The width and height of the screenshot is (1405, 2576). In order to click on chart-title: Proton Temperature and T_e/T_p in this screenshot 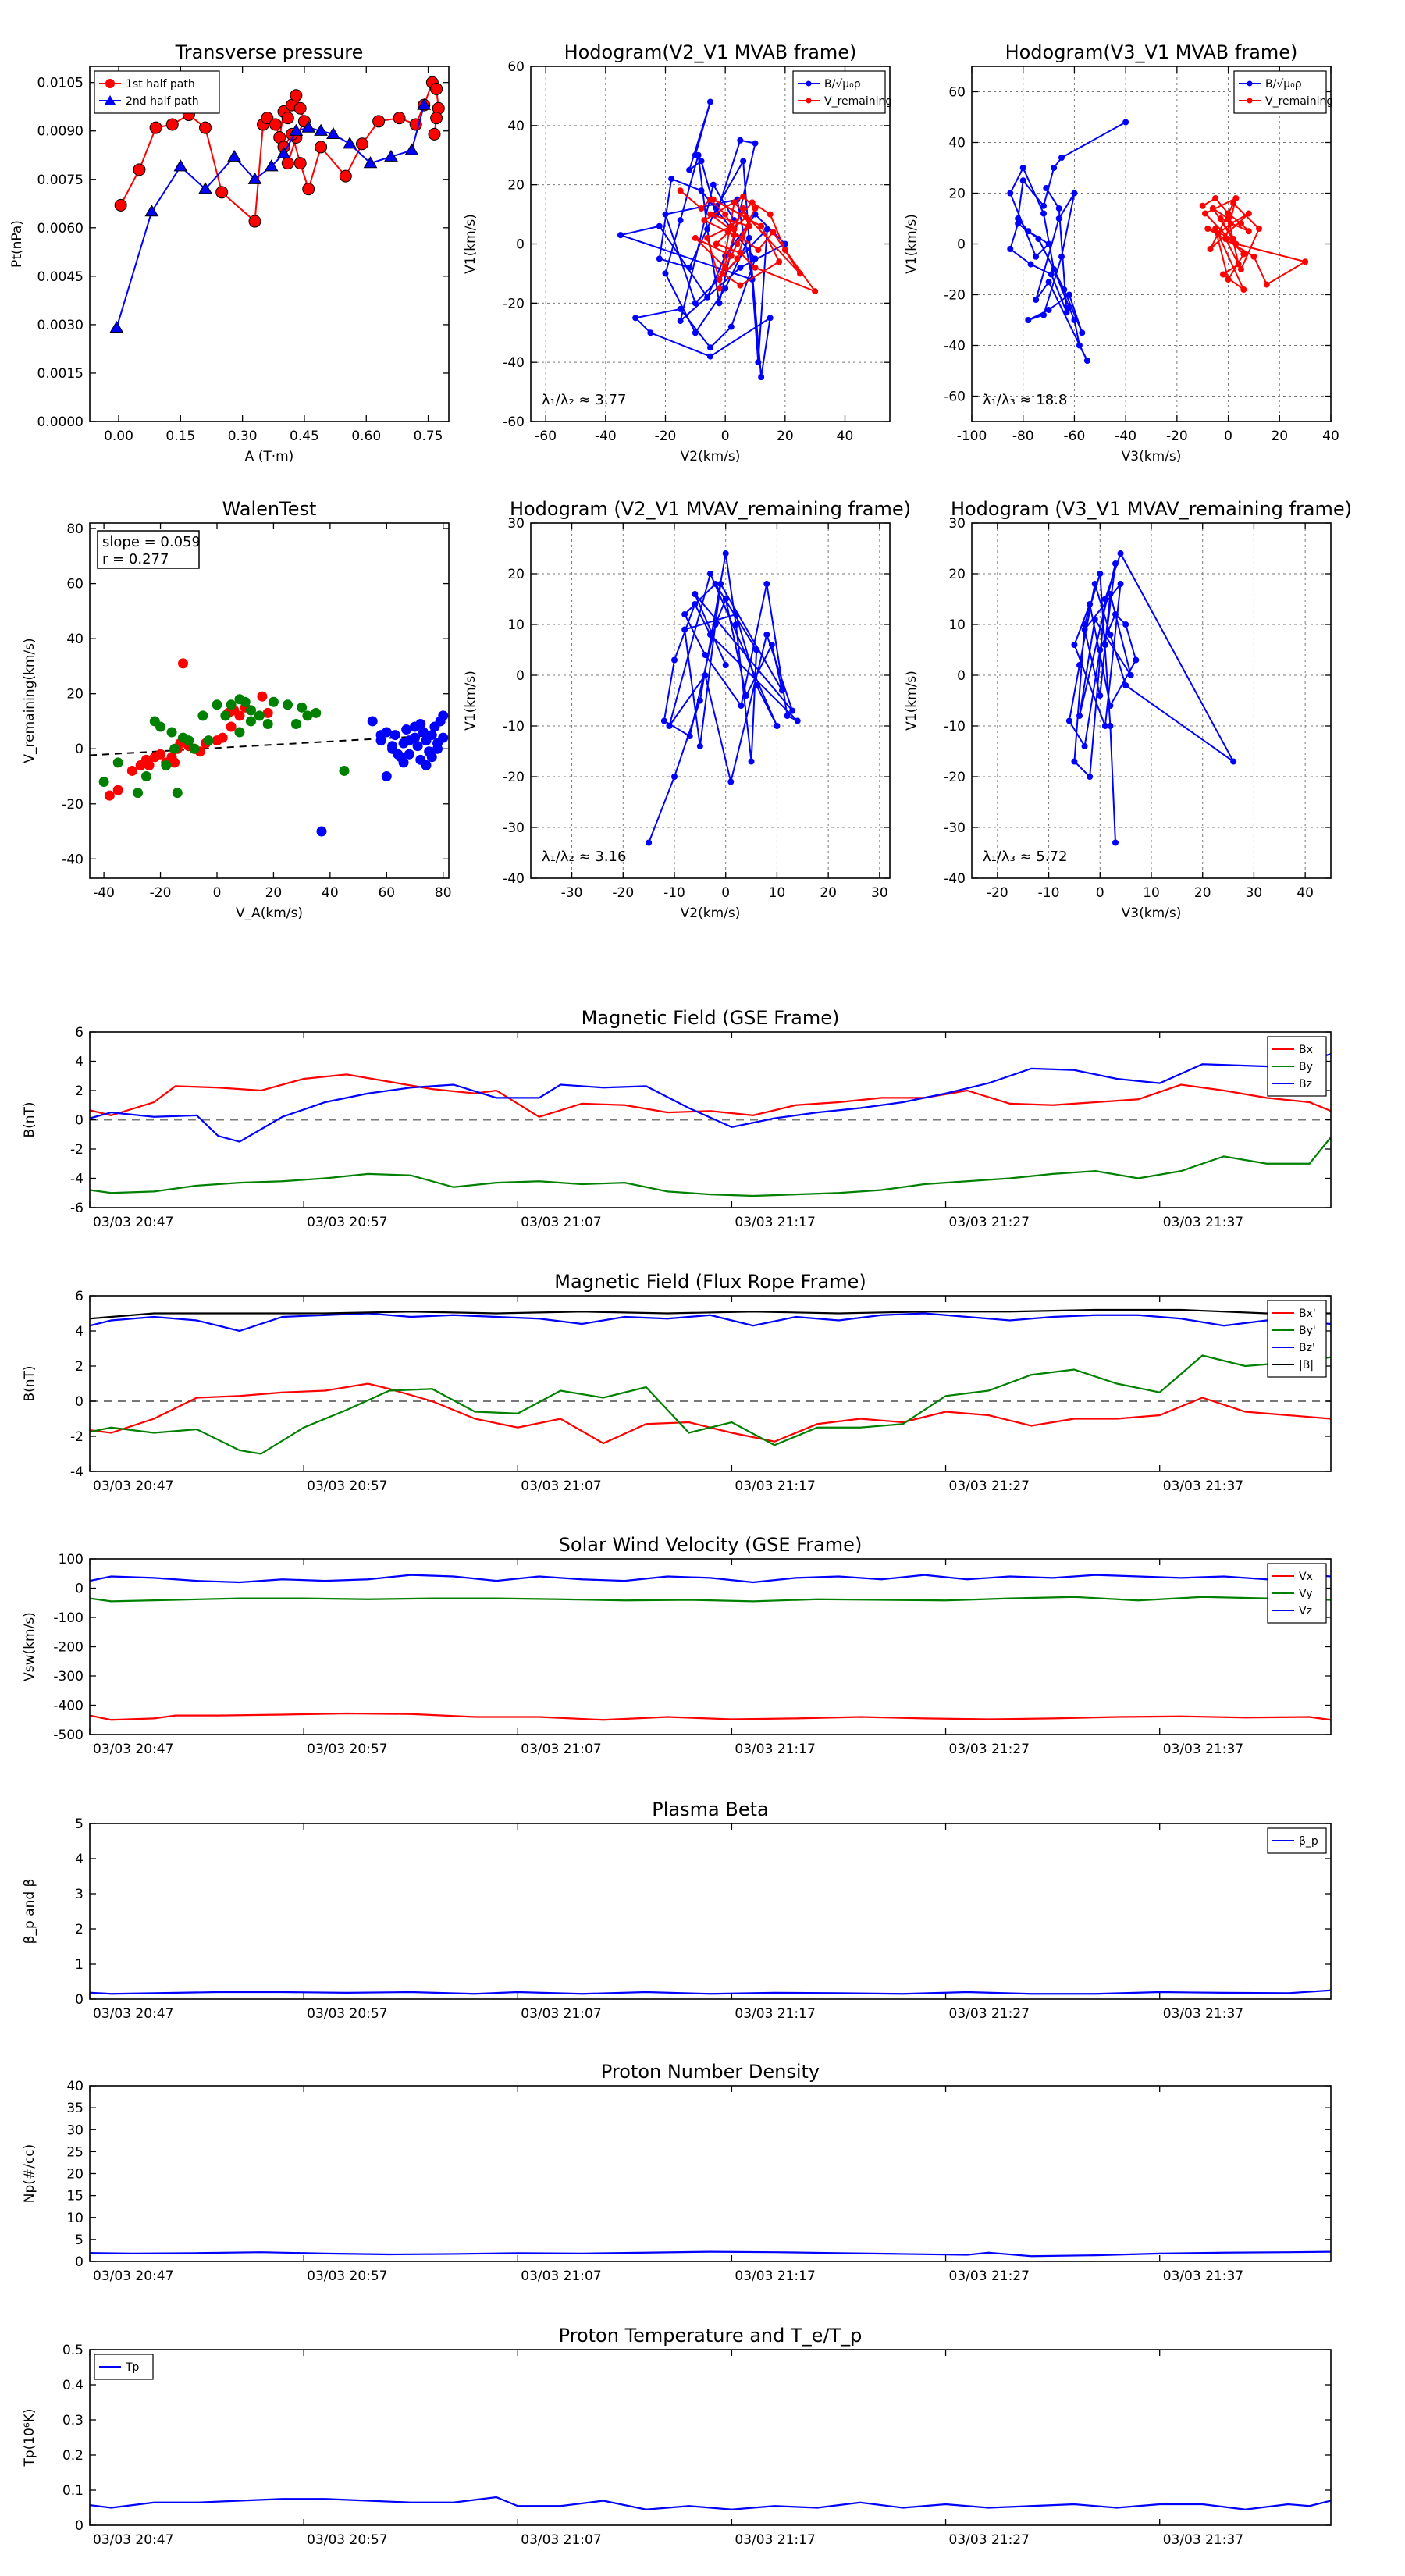, I will do `click(711, 2336)`.